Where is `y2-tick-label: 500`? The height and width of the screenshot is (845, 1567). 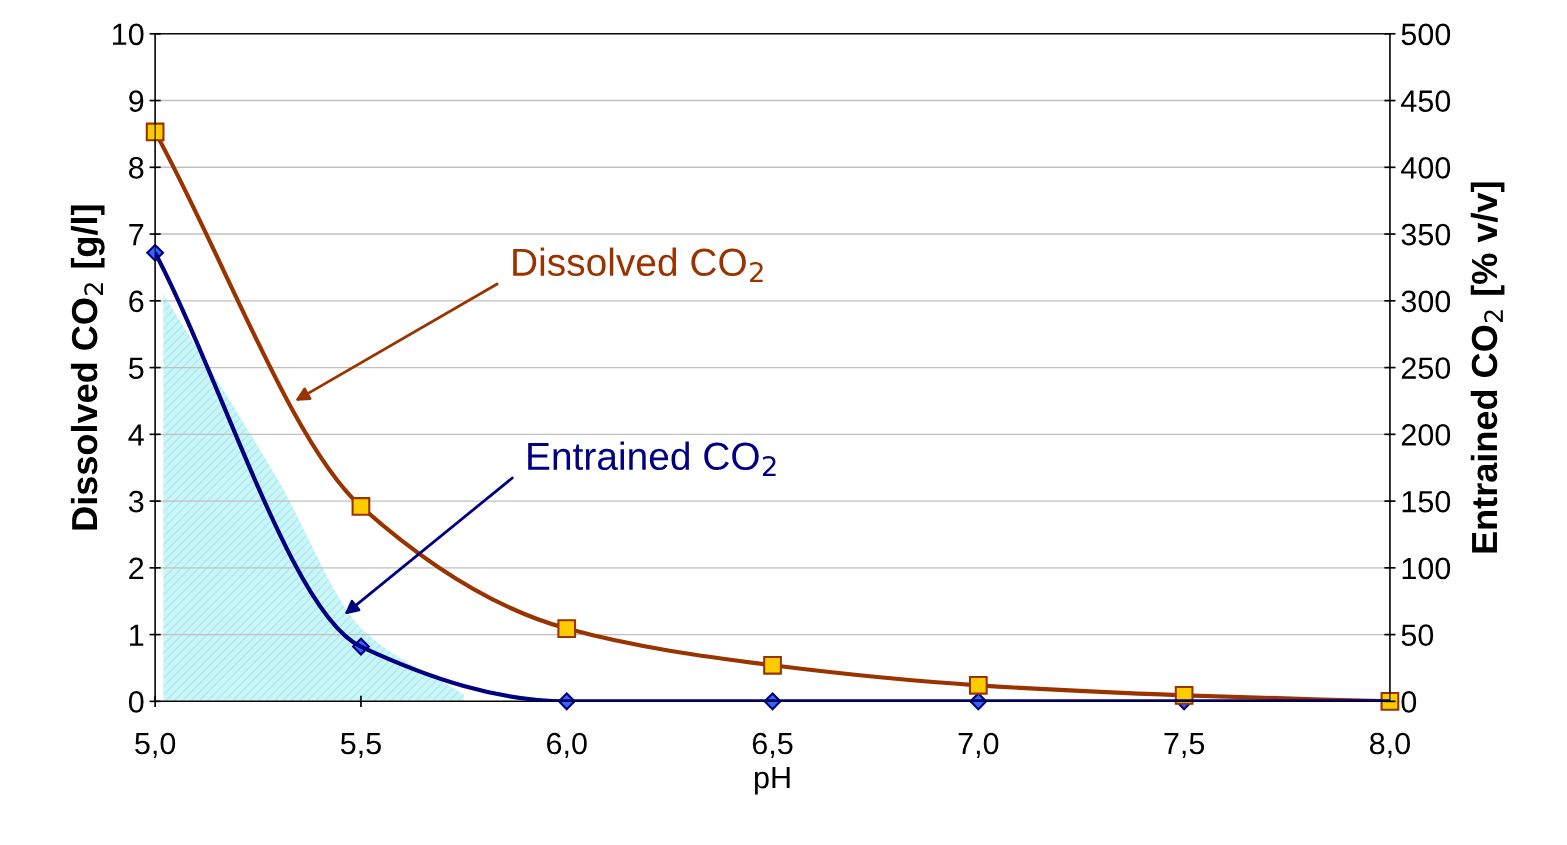
y2-tick-label: 500 is located at coordinates (1426, 34).